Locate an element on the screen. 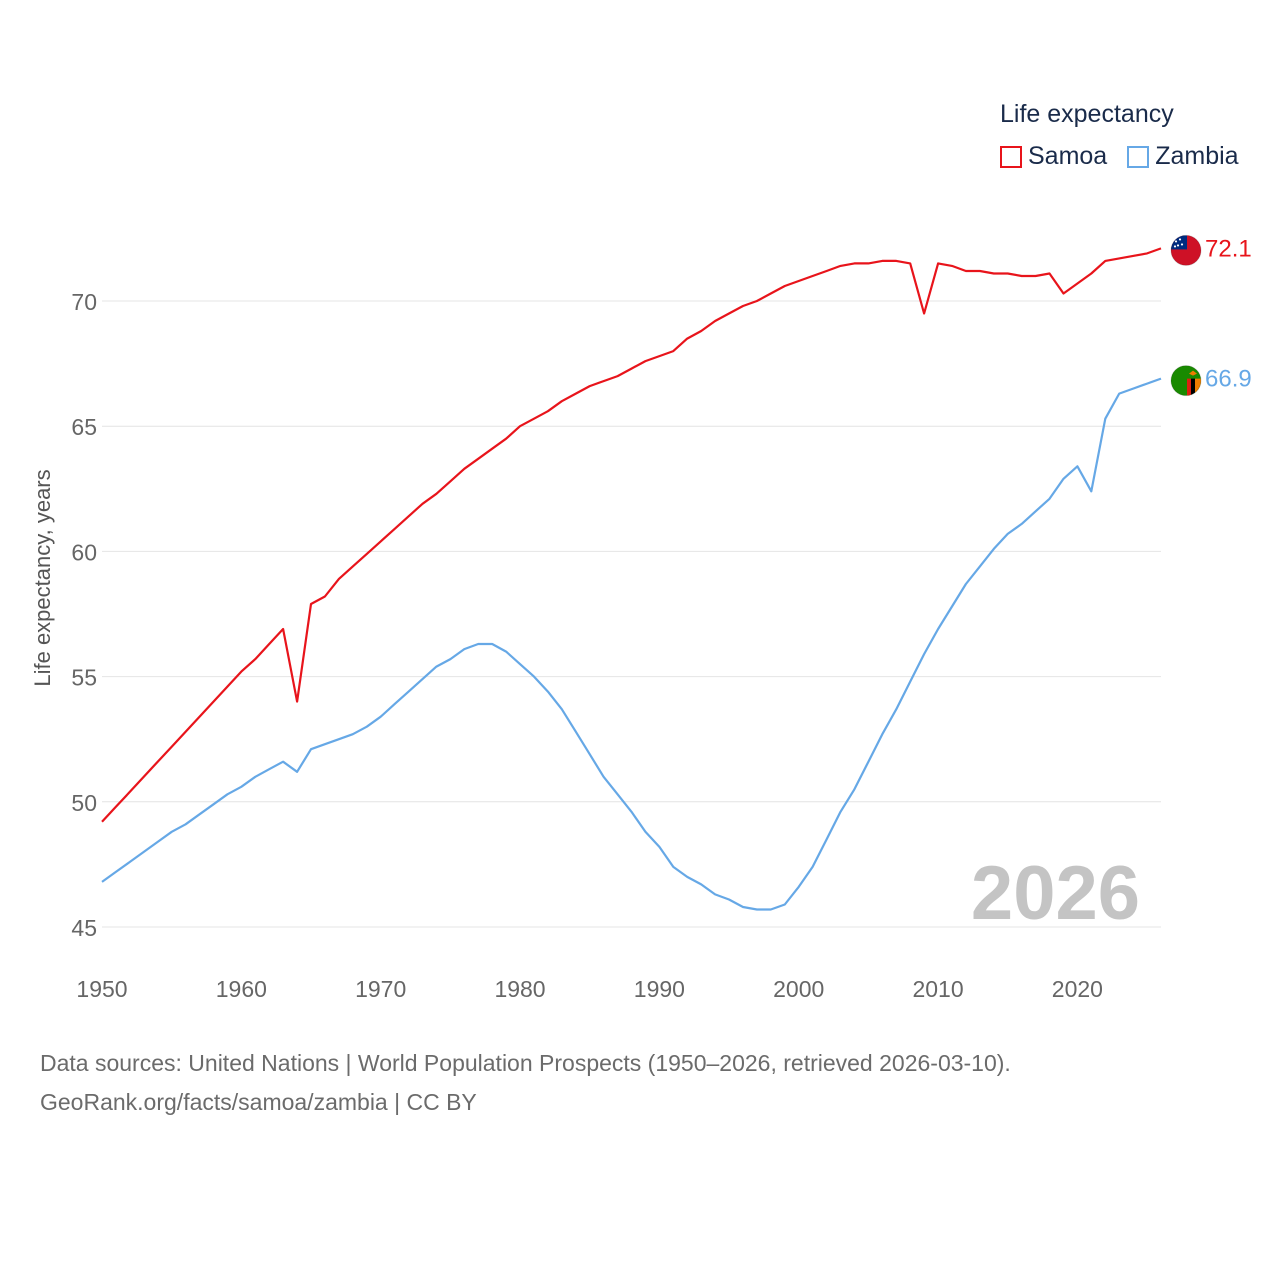 This screenshot has width=1280, height=1280. x-axis-ticks: 1950 1960 1970 1980 1990 2000 2010 2020 is located at coordinates (589, 989).